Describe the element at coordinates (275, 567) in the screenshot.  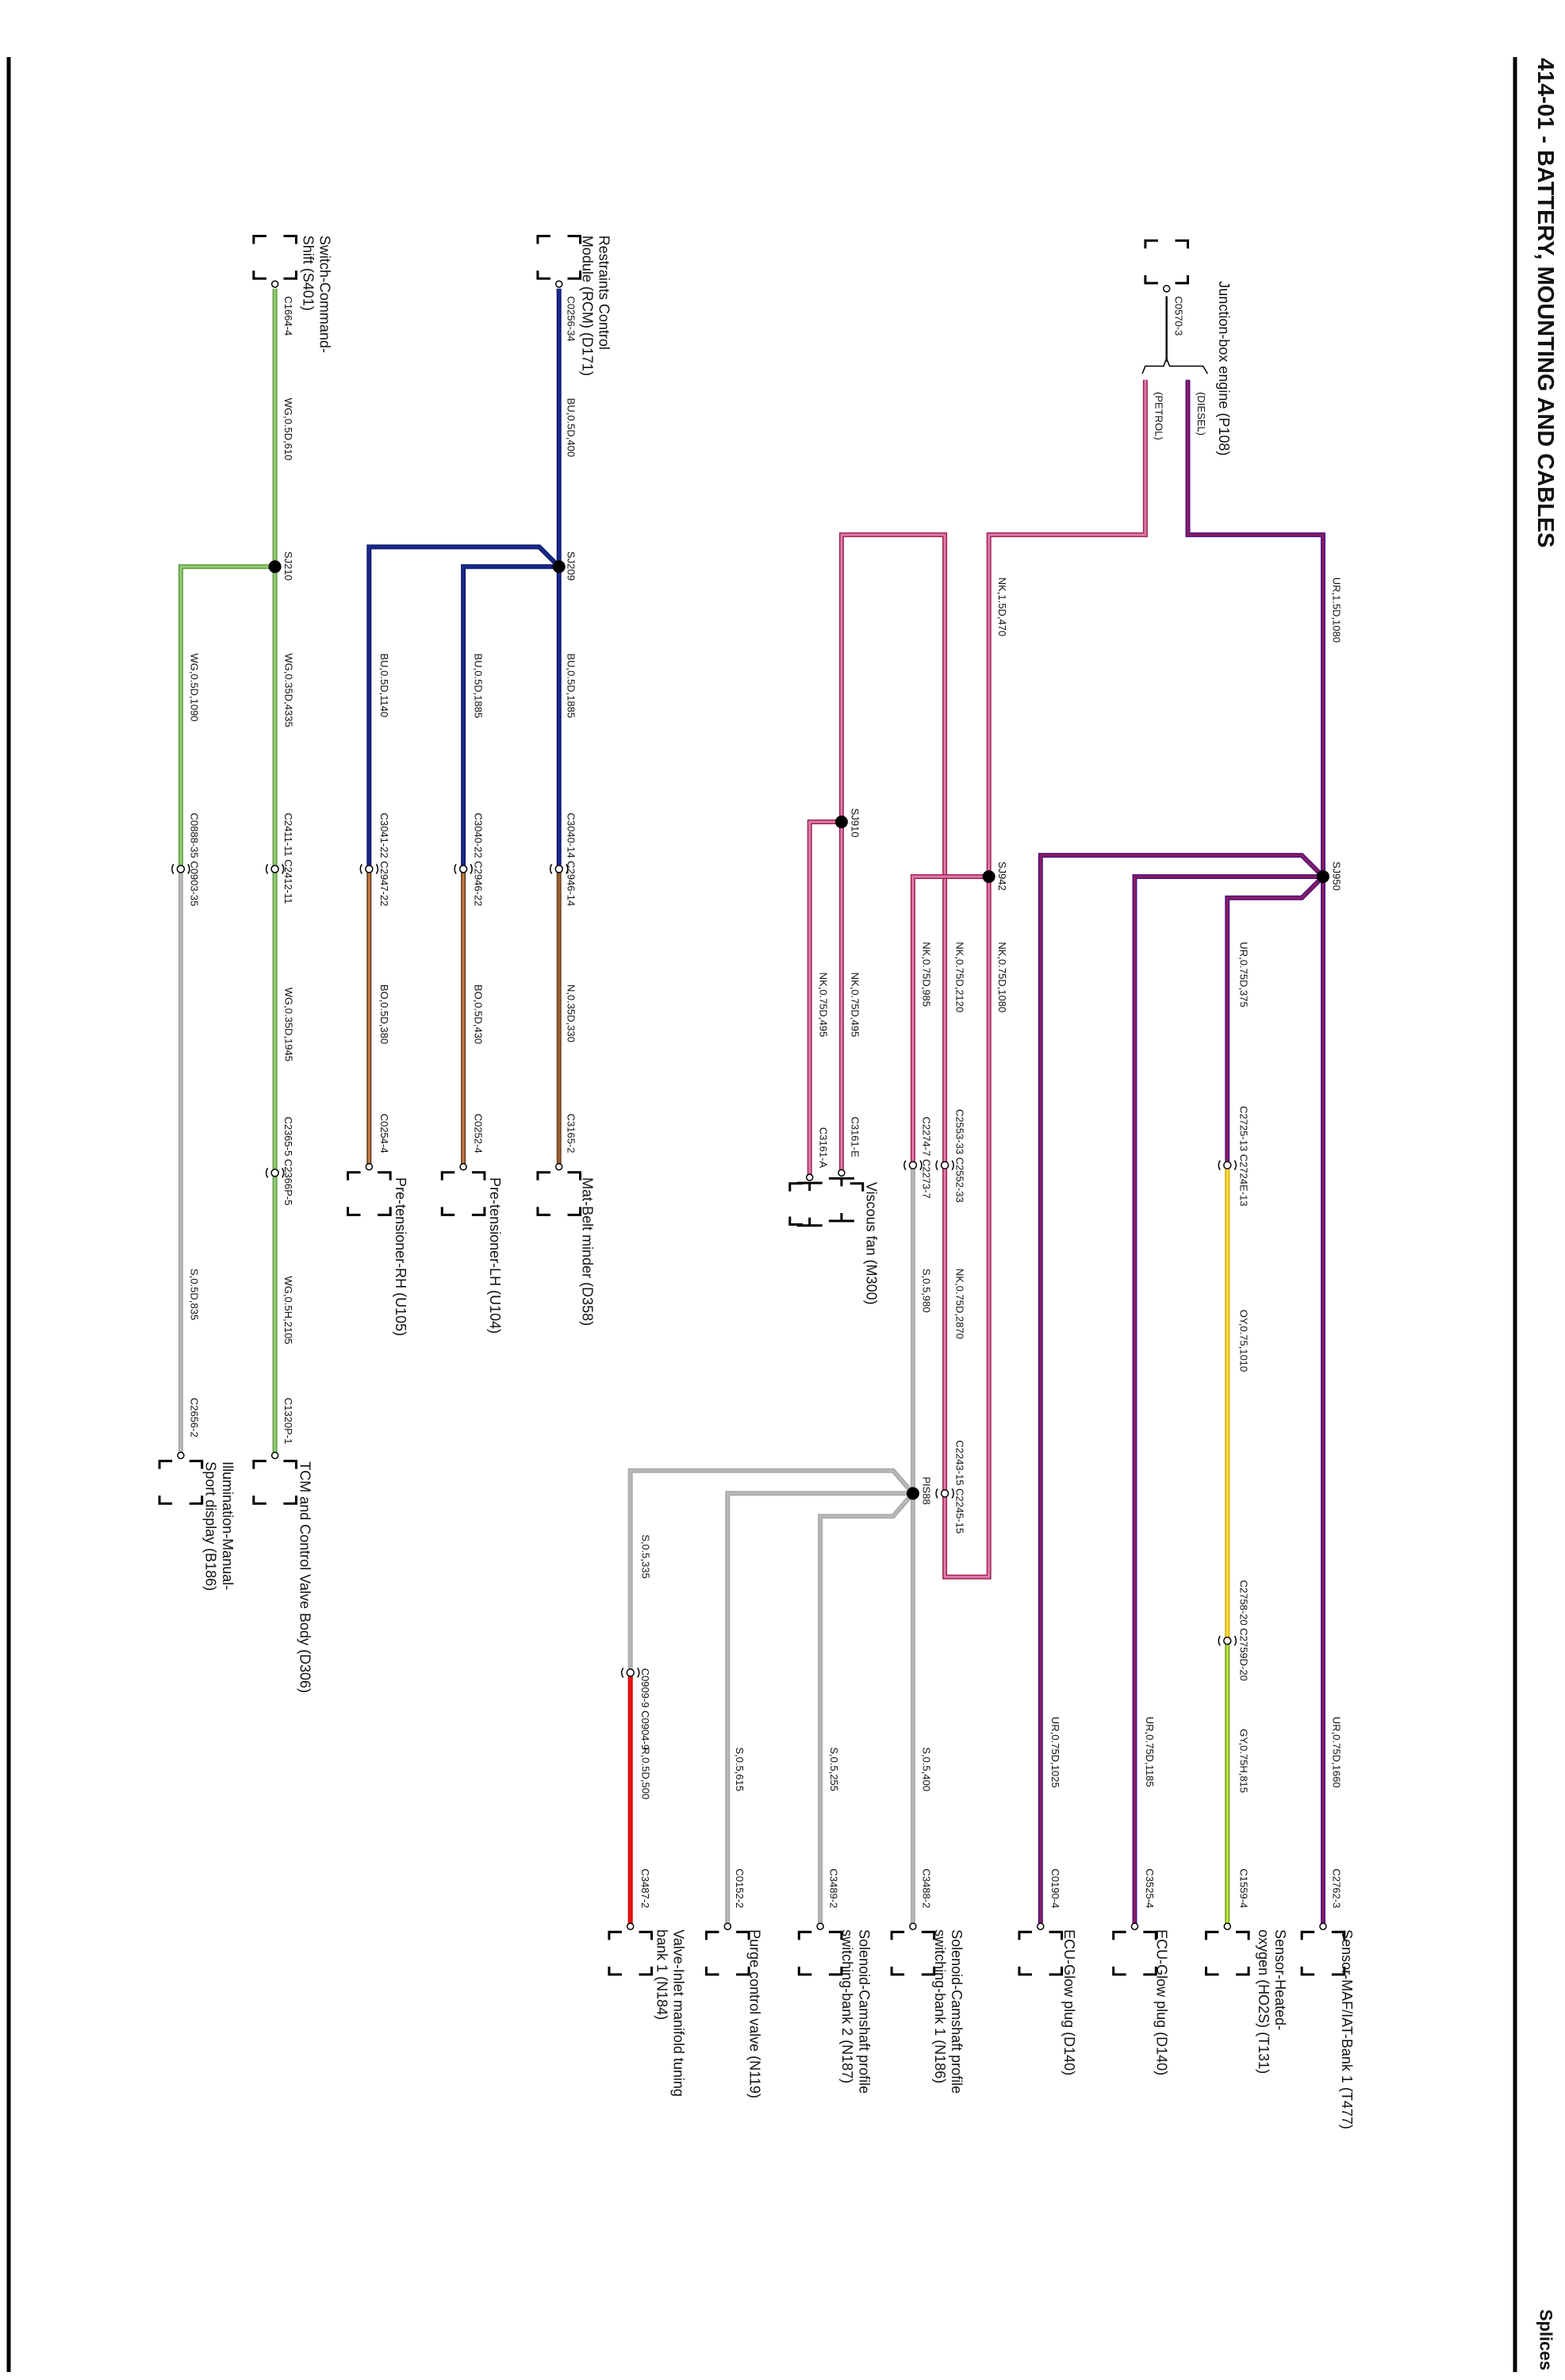
I see `splice-dot-sj210` at that location.